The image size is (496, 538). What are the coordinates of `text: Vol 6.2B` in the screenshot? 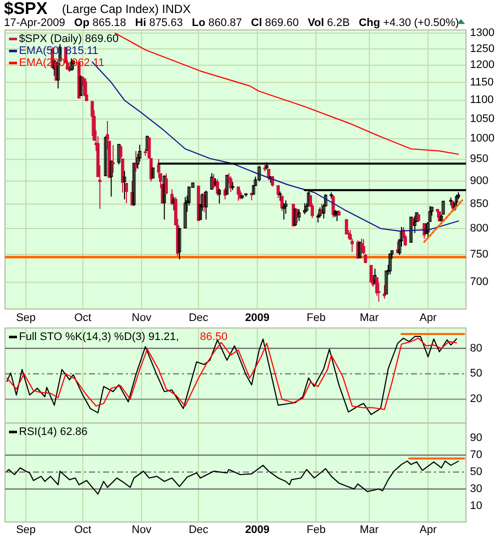 It's located at (329, 23).